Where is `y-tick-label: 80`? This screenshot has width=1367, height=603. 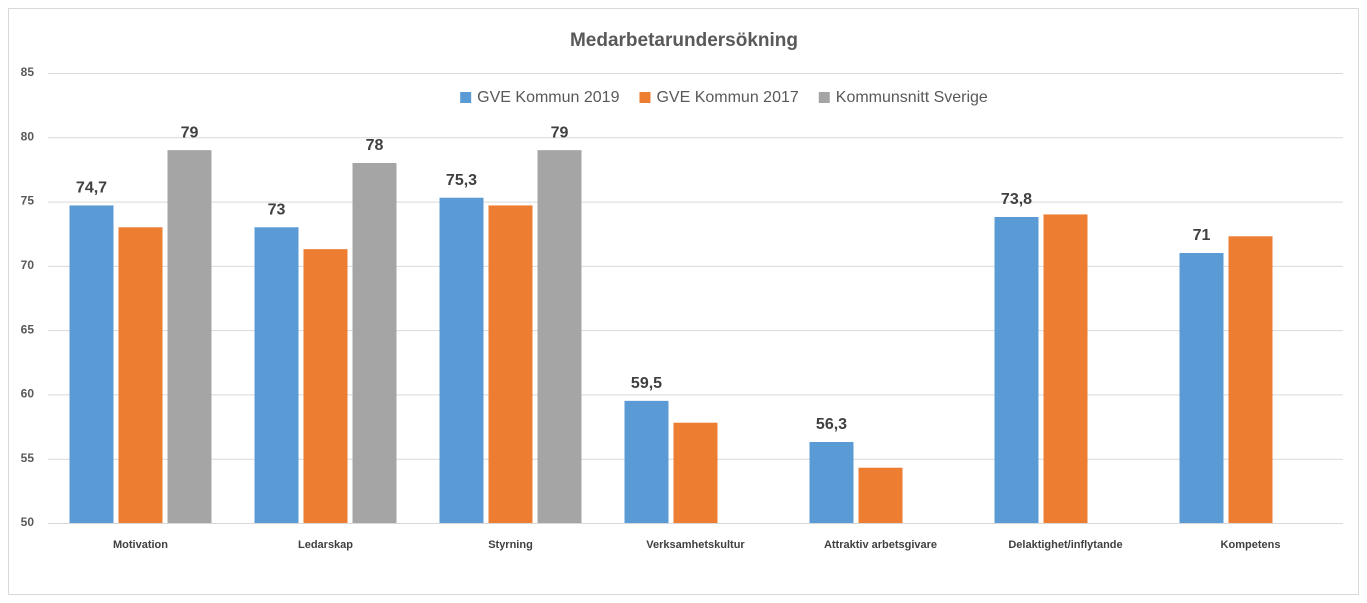 y-tick-label: 80 is located at coordinates (28, 136).